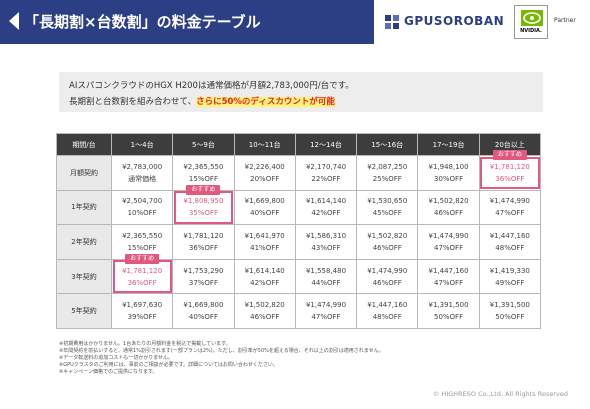 This screenshot has height=409, width=590. Describe the element at coordinates (326, 178) in the screenshot. I see `discount-value: 22%OFF` at that location.